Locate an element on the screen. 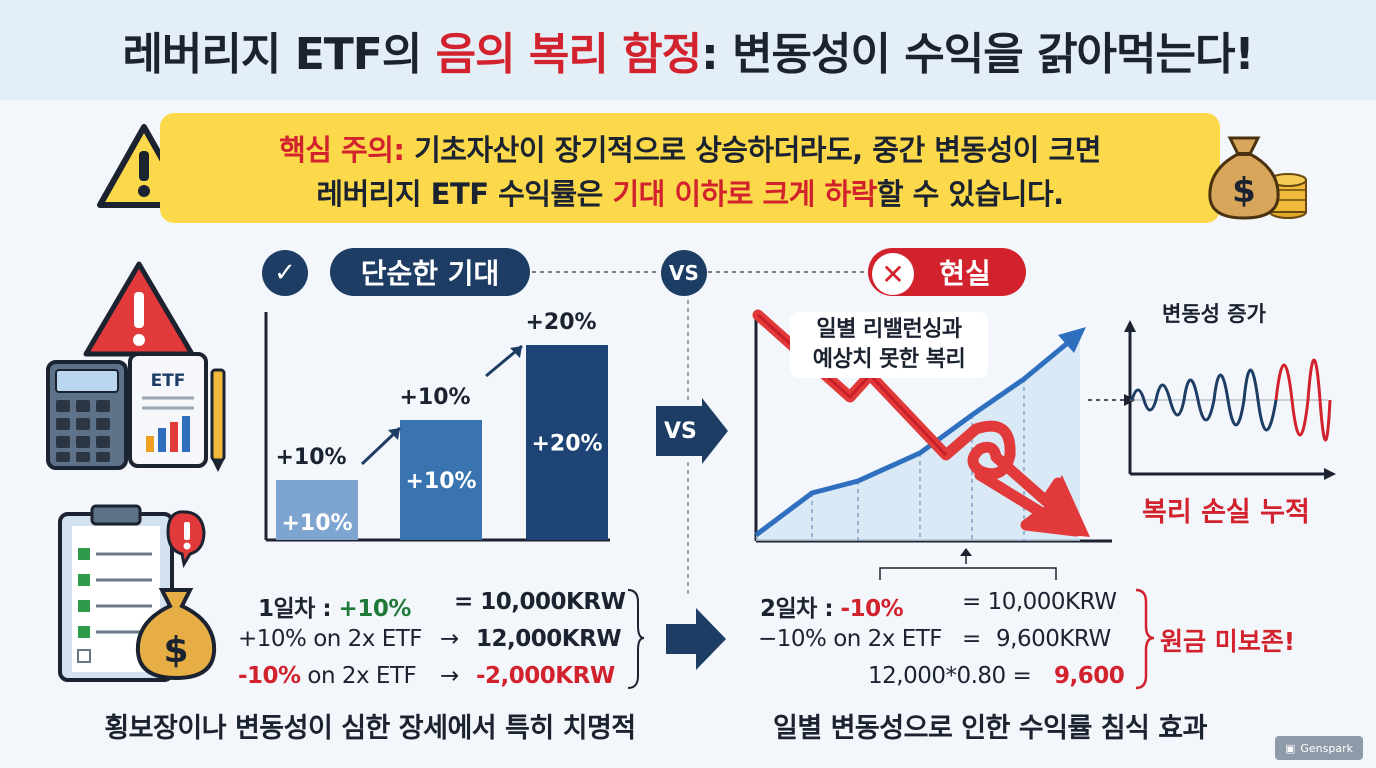 This screenshot has height=768, width=1376. reality-annotation: 일별 리밸런싱과 예상치 못한 복리 is located at coordinates (889, 345).